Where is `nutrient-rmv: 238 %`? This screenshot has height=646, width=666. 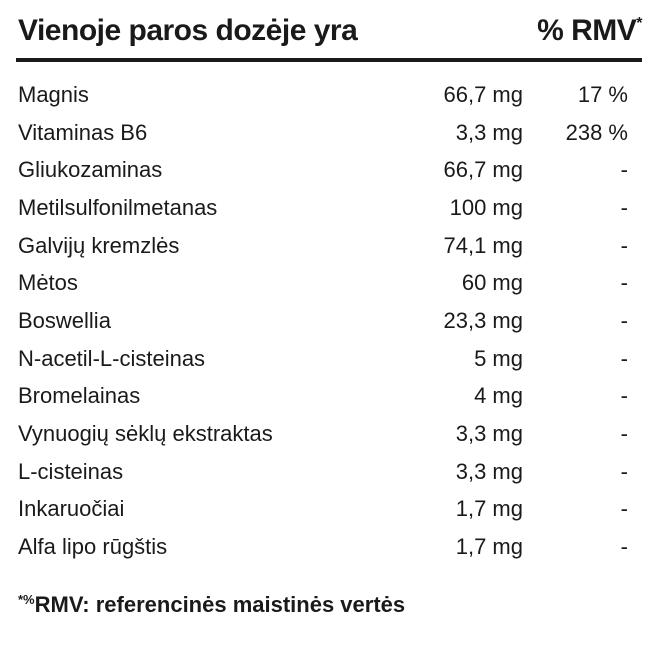
nutrient-rmv: 238 % is located at coordinates (596, 132).